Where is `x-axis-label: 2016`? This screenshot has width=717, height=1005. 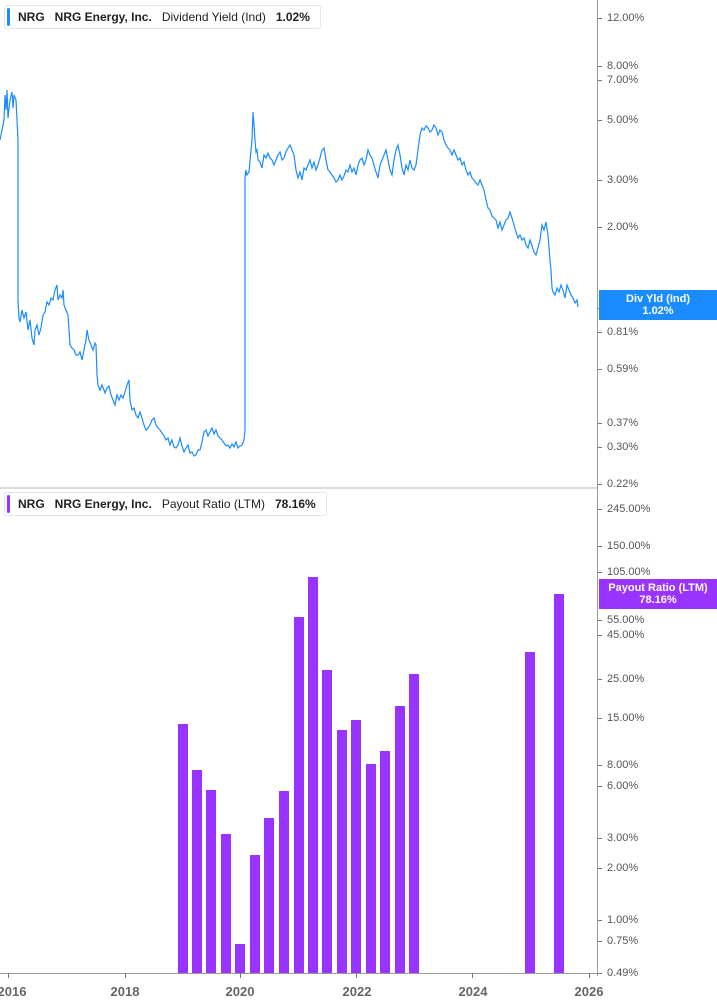 x-axis-label: 2016 is located at coordinates (13, 991).